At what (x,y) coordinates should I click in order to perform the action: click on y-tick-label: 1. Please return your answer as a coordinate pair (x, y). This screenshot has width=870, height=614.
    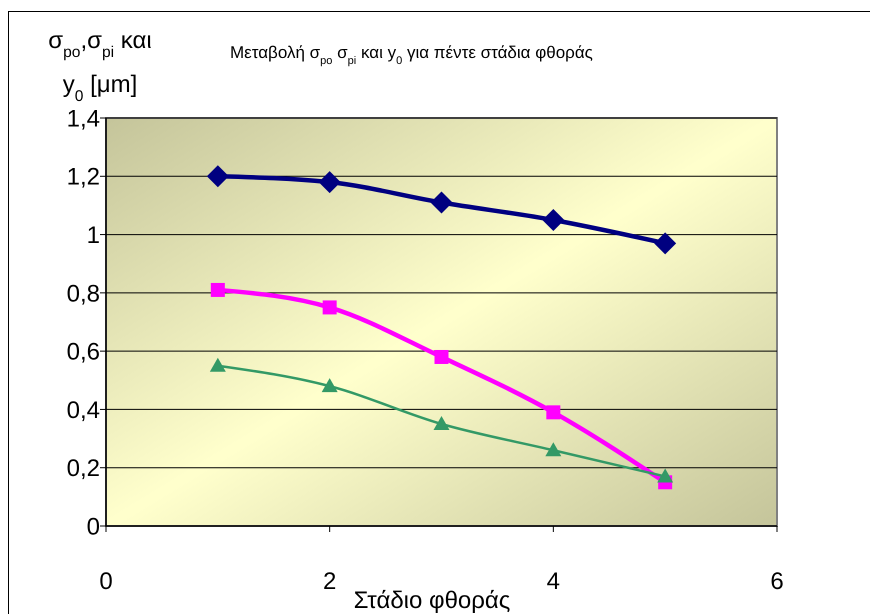
    Looking at the image, I should click on (93, 235).